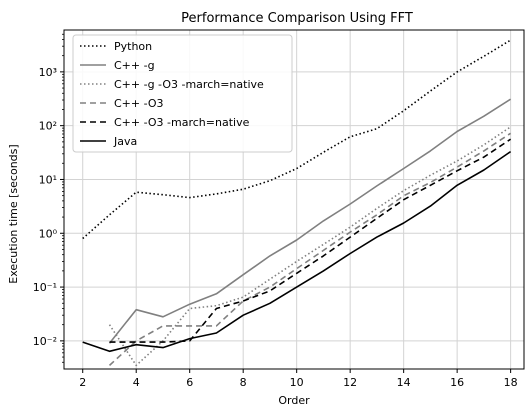  I want to click on x-axis-ticks: 2 4 6 8 10 12 14 16 18, so click(298, 379).